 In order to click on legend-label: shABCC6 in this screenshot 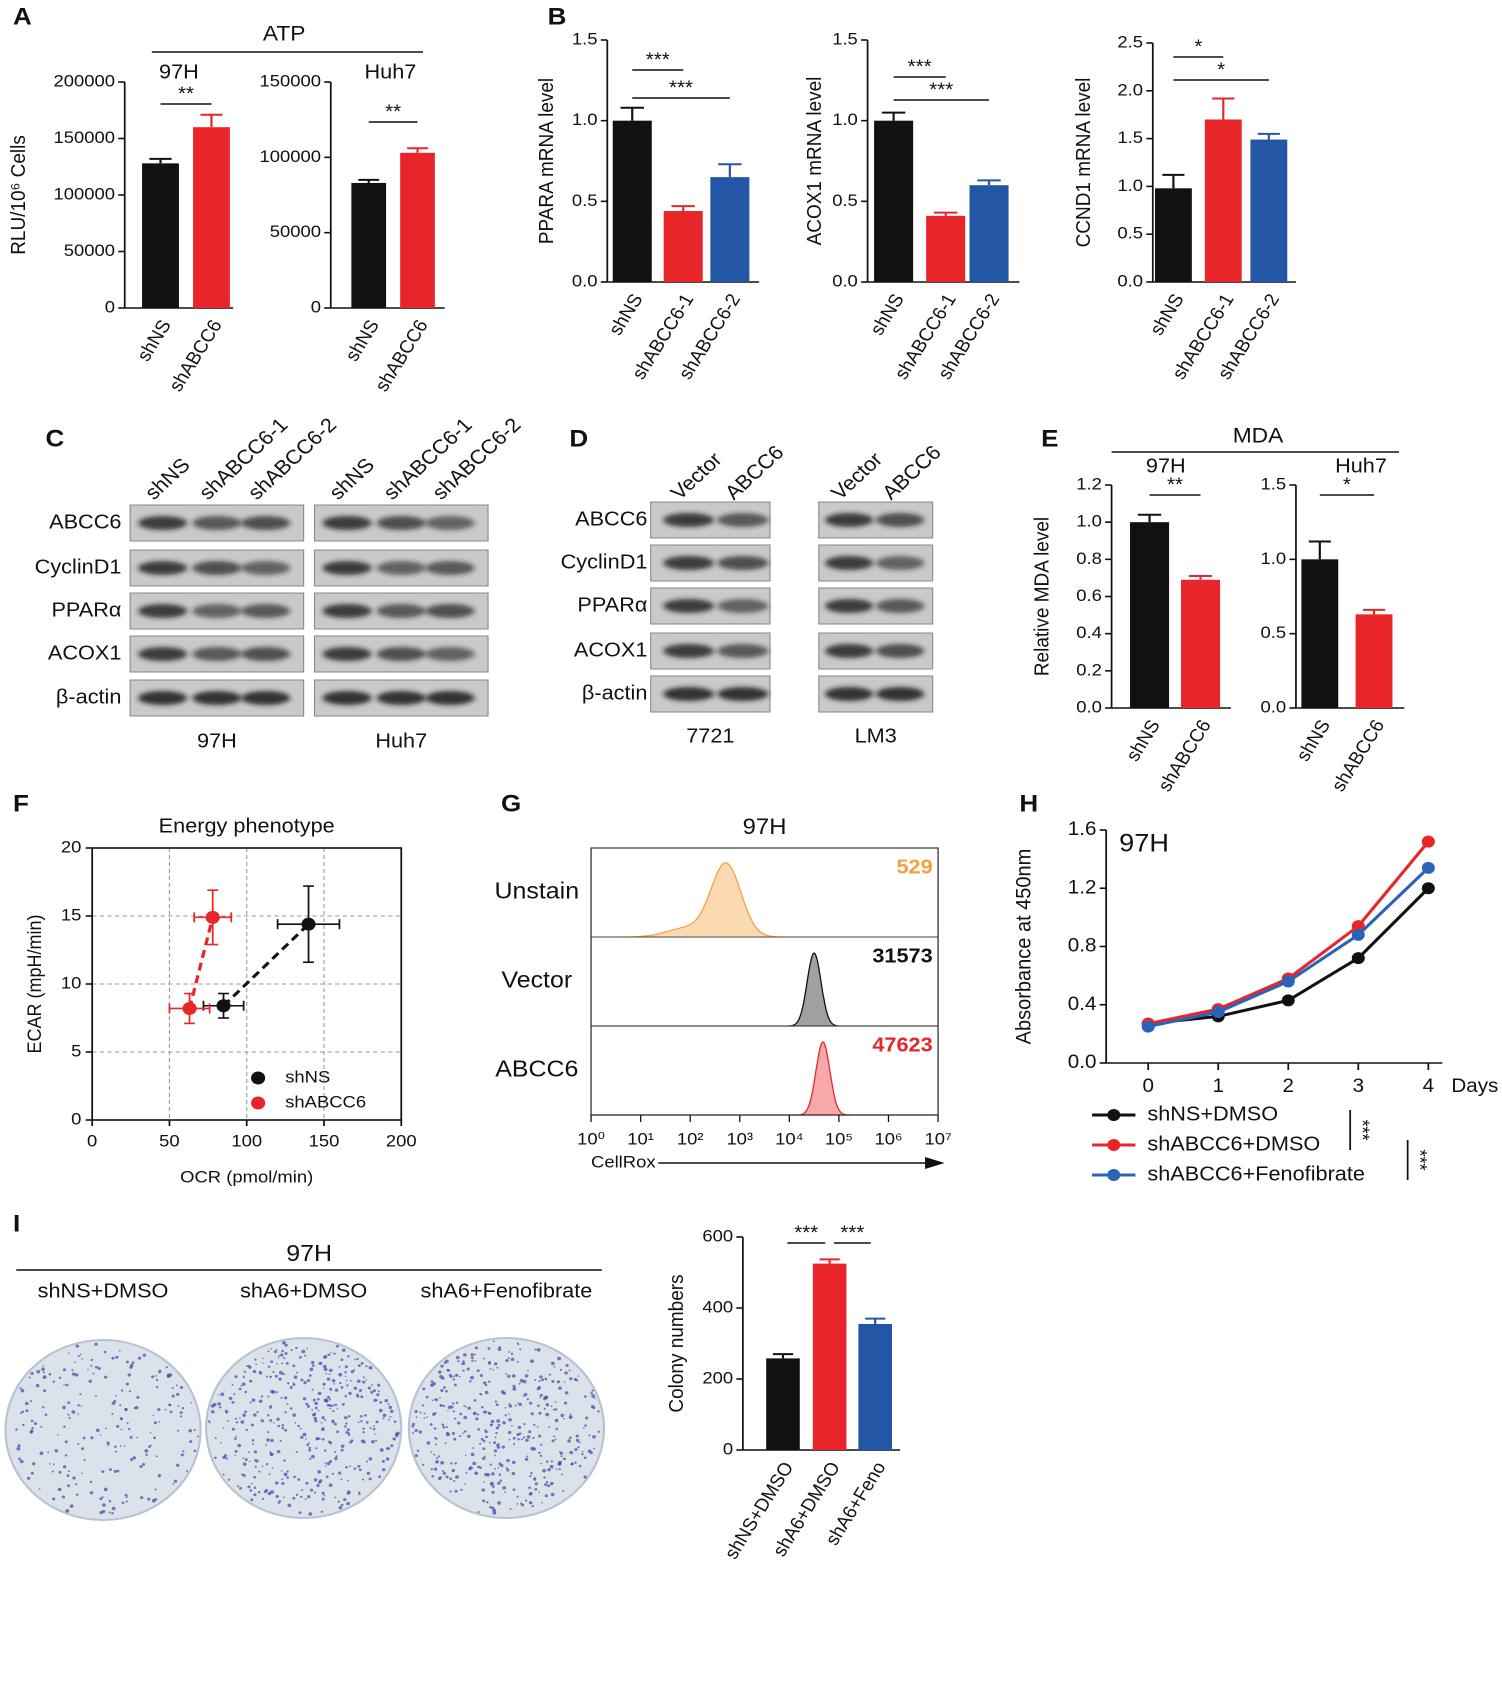, I will do `click(325, 1101)`.